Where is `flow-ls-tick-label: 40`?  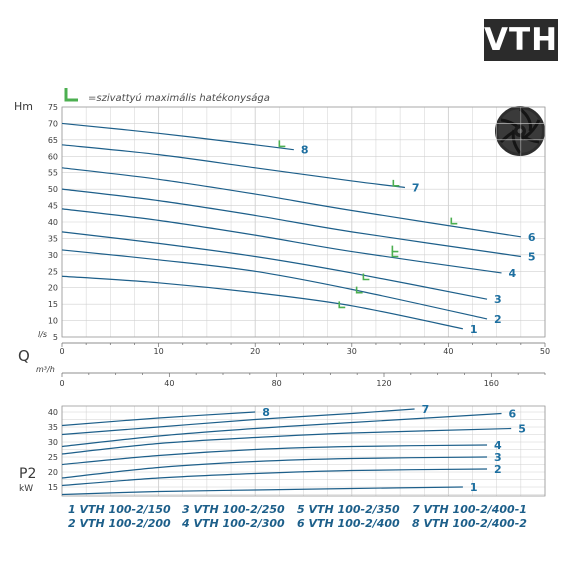 flow-ls-tick-label: 40 is located at coordinates (448, 351).